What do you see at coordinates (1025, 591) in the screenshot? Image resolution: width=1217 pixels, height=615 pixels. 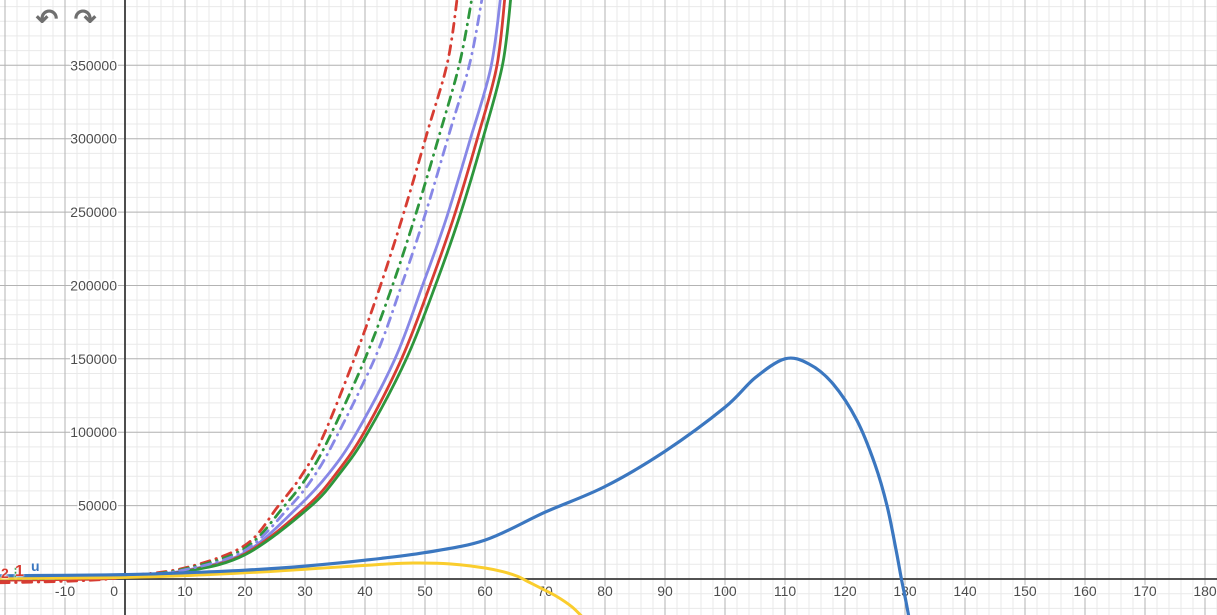 I see `x-axis-tick-label: 150` at bounding box center [1025, 591].